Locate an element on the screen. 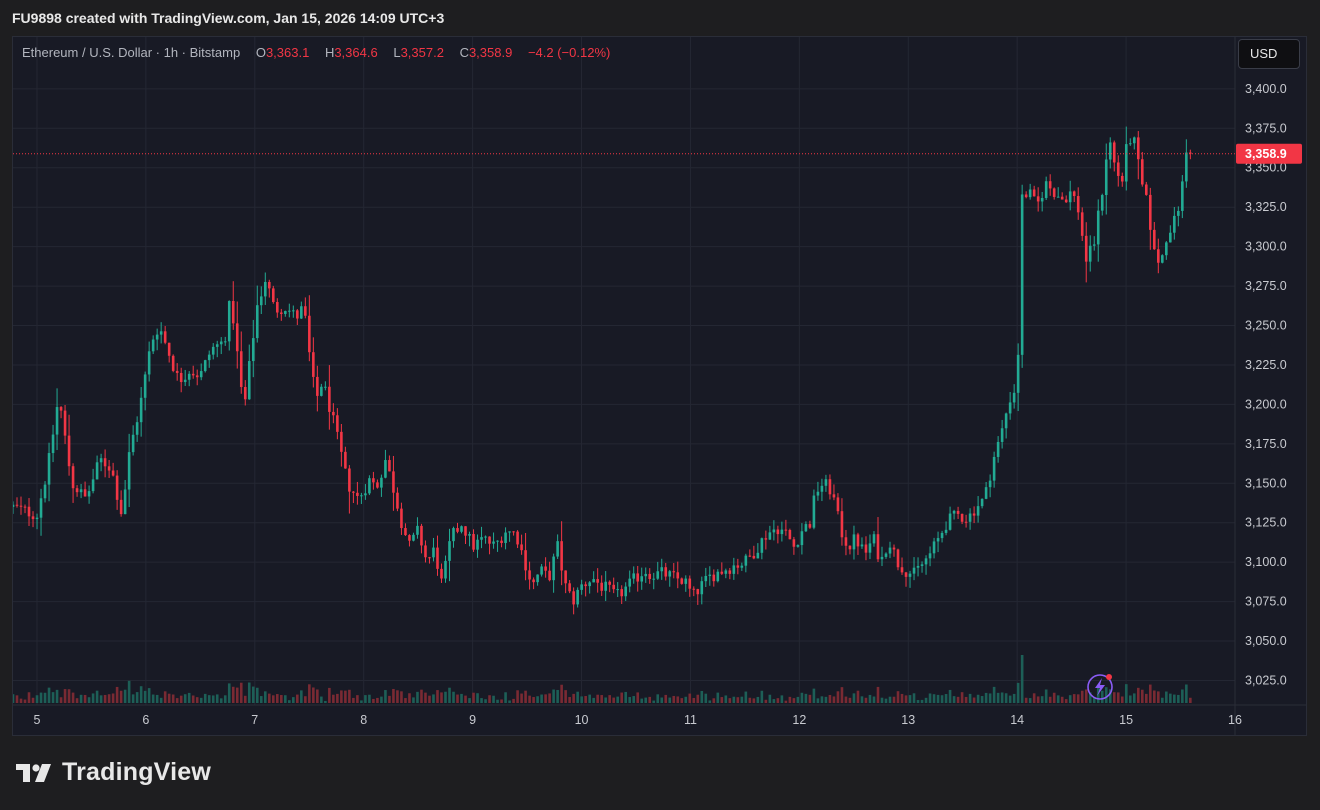  y-tick-label: 3,100.0 is located at coordinates (1266, 562).